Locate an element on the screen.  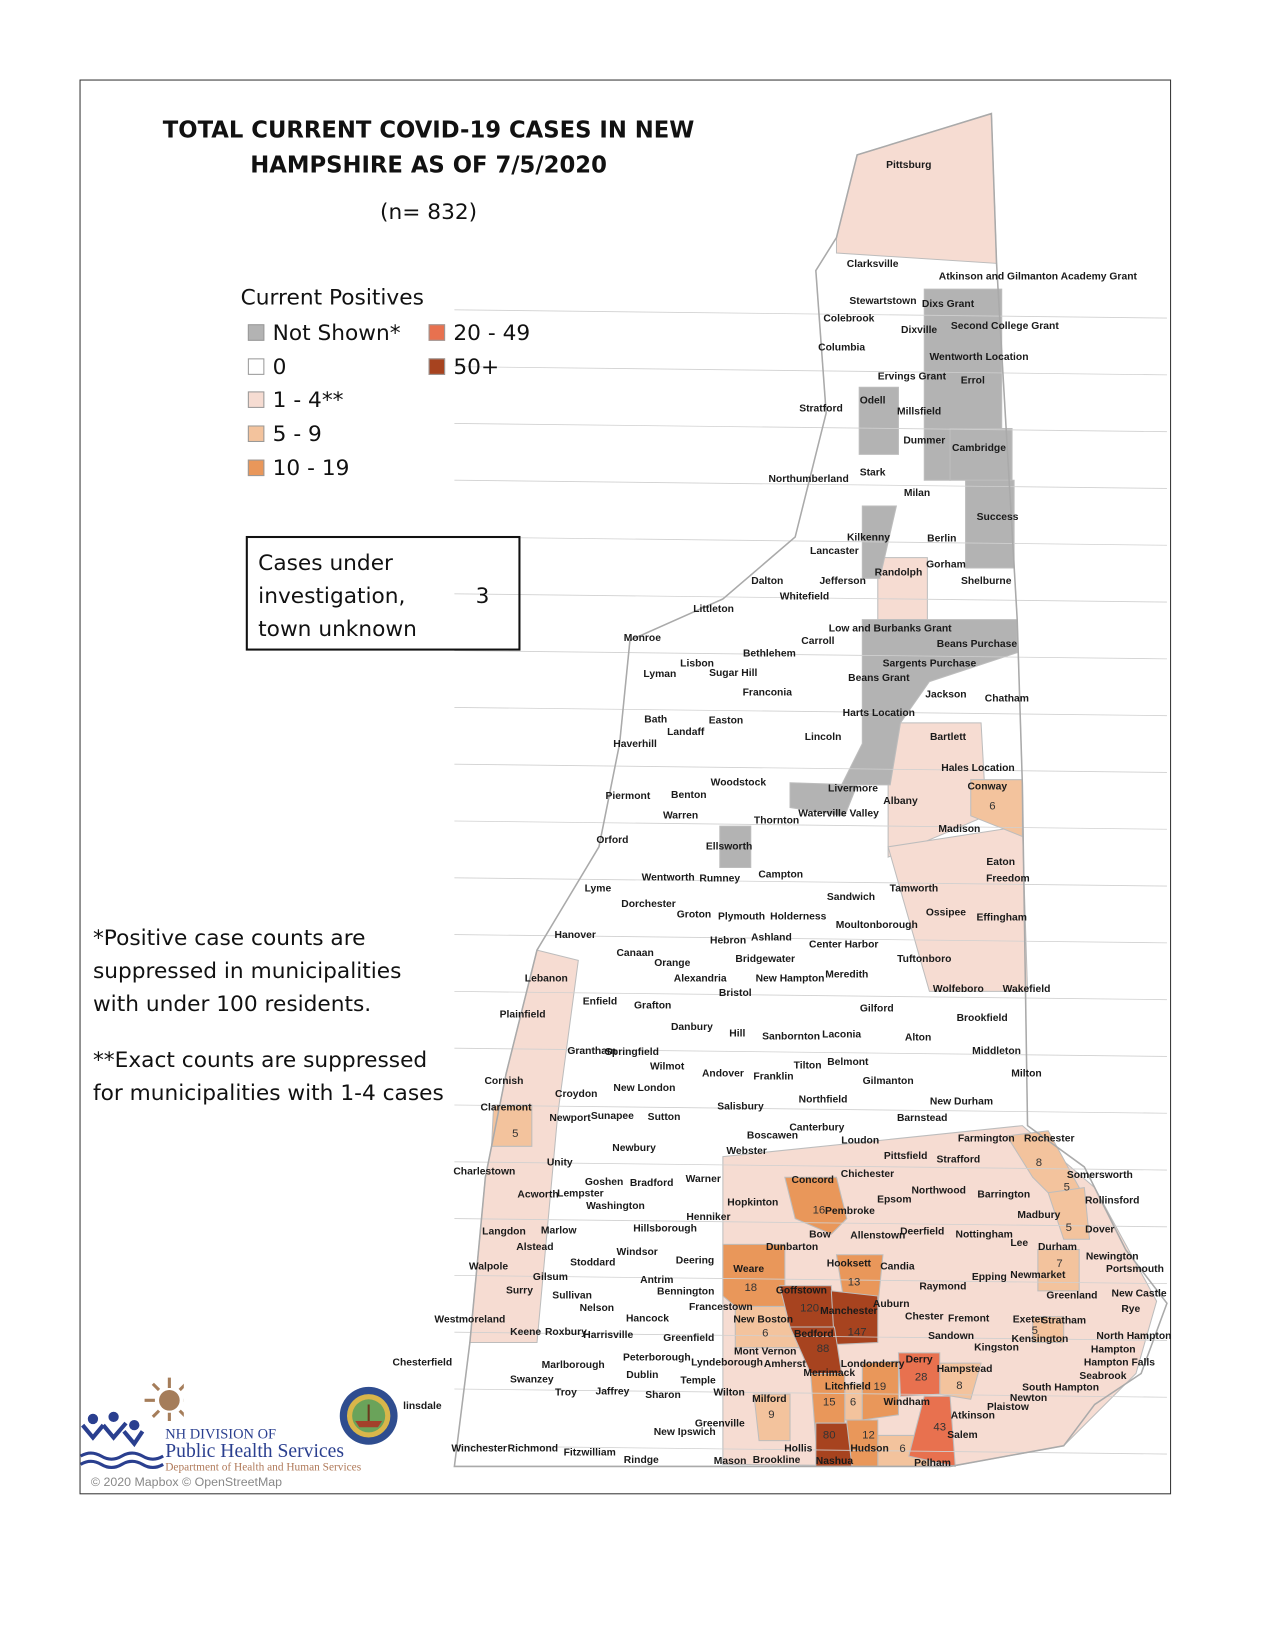
town-label: Stark is located at coordinates (872, 473).